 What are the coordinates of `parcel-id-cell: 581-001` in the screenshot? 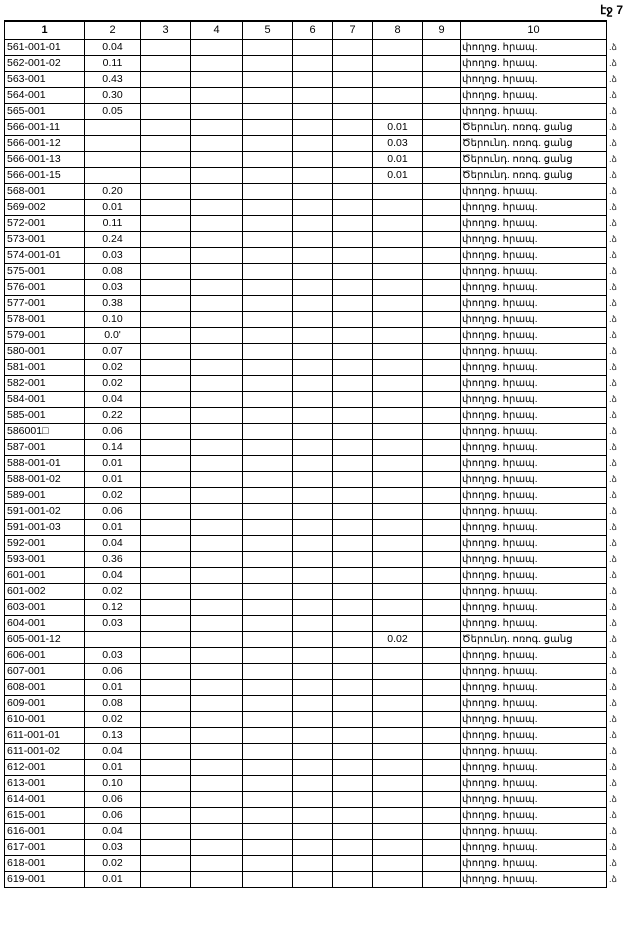 It's located at (44, 367).